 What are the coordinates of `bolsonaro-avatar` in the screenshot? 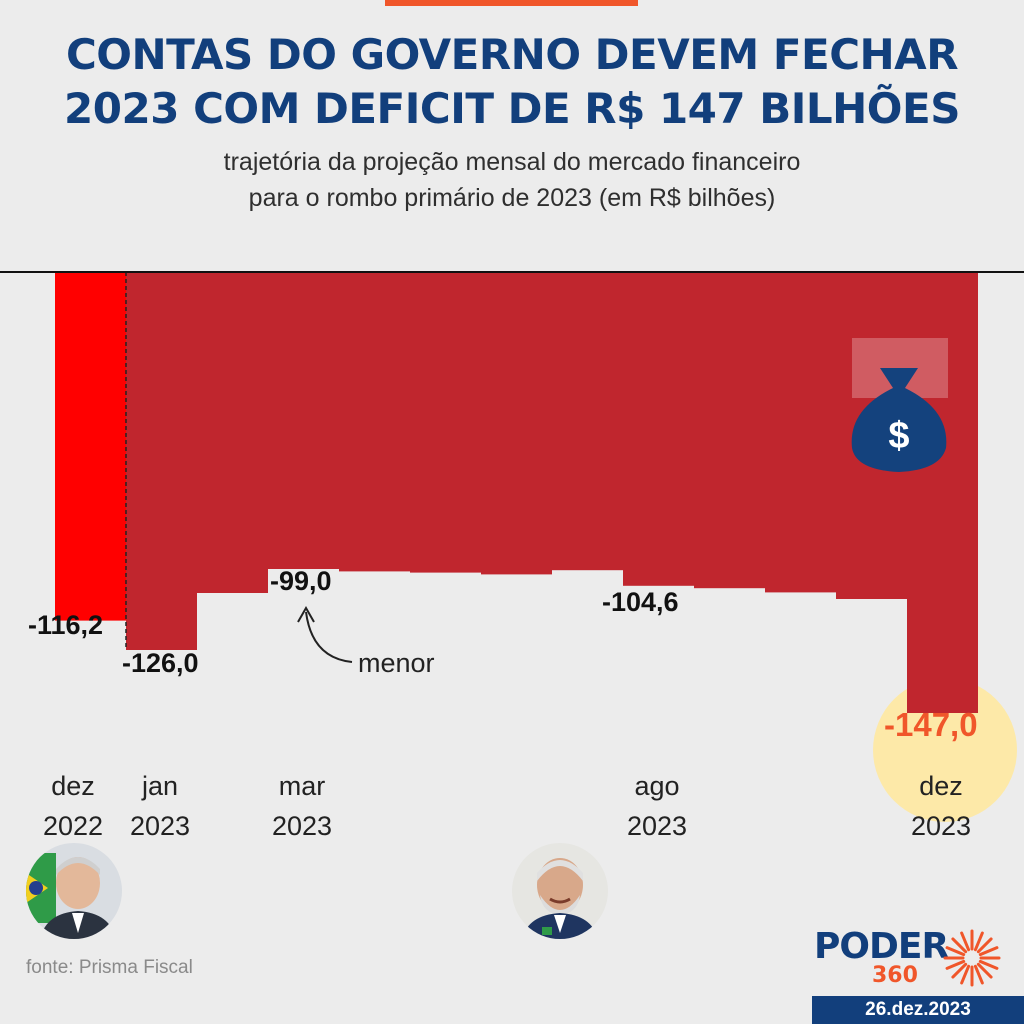 It's located at (74, 891).